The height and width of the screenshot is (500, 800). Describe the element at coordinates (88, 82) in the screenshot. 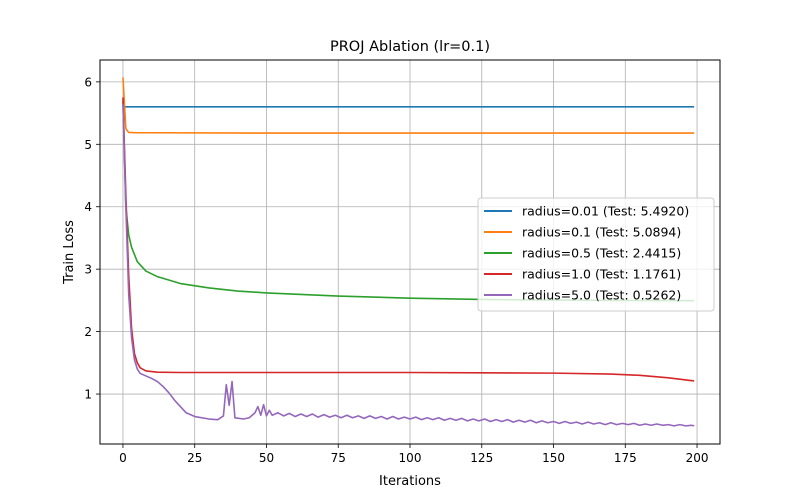

I see `y-tick-label: 6` at that location.